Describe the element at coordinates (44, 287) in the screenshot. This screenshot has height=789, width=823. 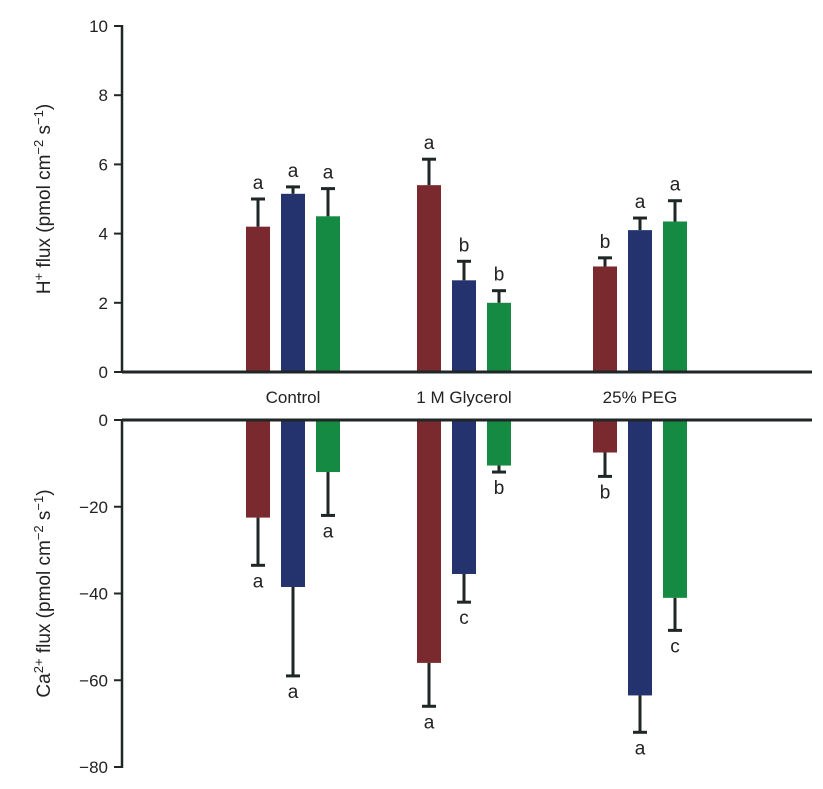
I see `y-axis-label-part: H` at that location.